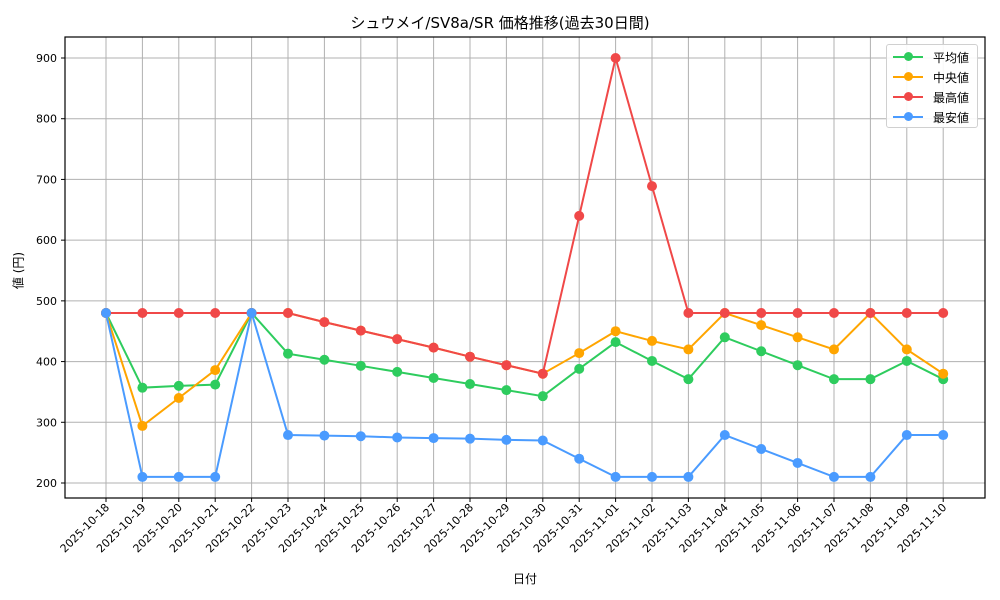 The image size is (1000, 600). I want to click on y-axis-label: 値 (円), so click(18, 270).